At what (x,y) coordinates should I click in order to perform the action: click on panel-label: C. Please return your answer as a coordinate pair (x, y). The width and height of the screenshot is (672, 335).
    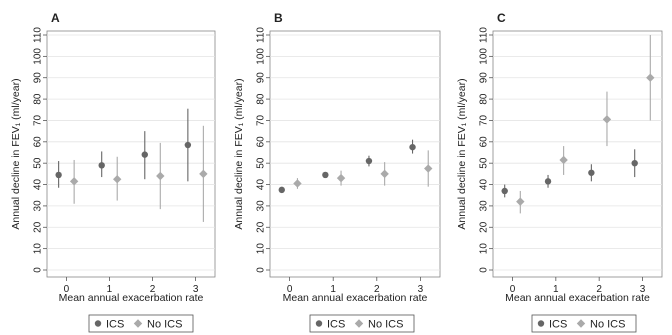
    Looking at the image, I should click on (501, 18).